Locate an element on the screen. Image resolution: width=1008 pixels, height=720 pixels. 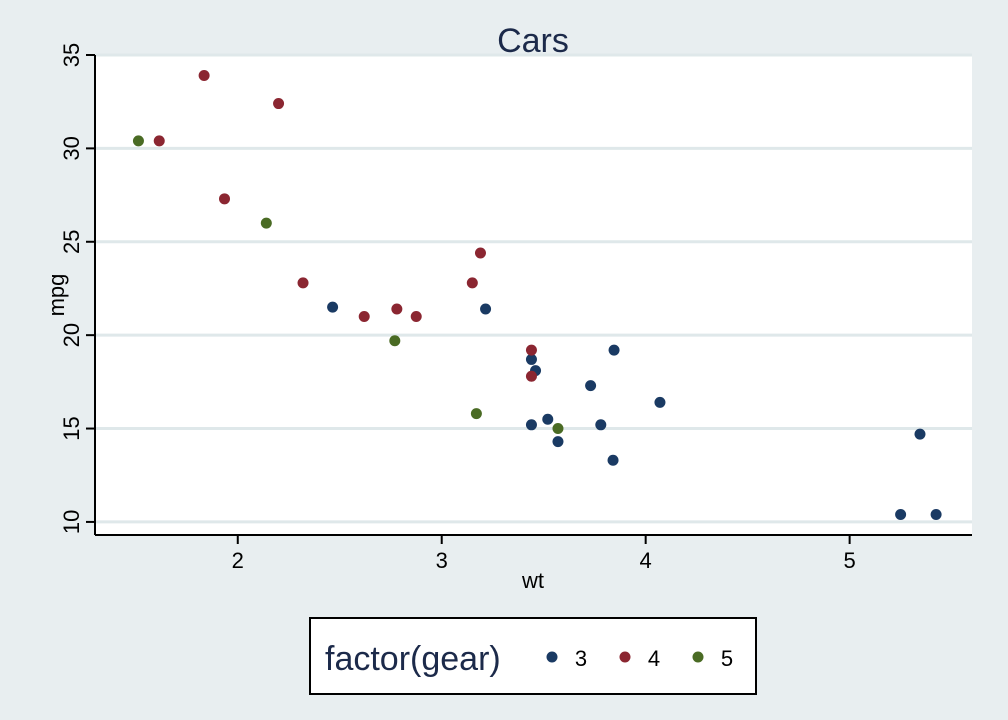
y-tick-label: 25 is located at coordinates (71, 242).